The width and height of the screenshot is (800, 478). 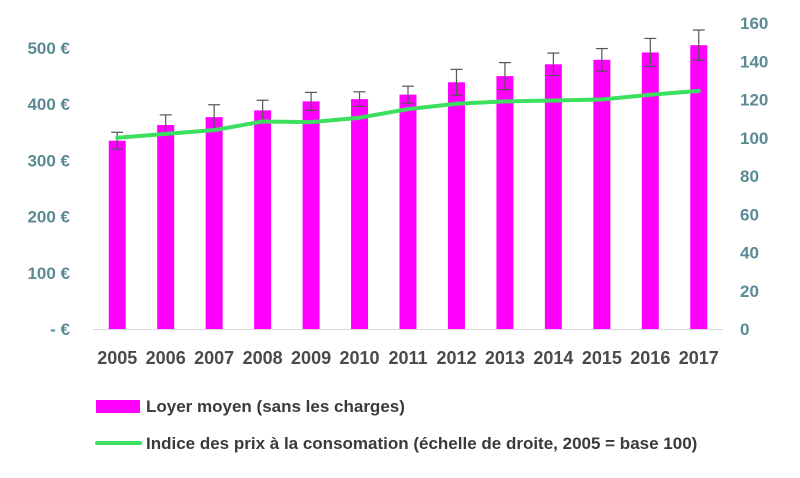 I want to click on x-tick-label: 2009, so click(x=311, y=358).